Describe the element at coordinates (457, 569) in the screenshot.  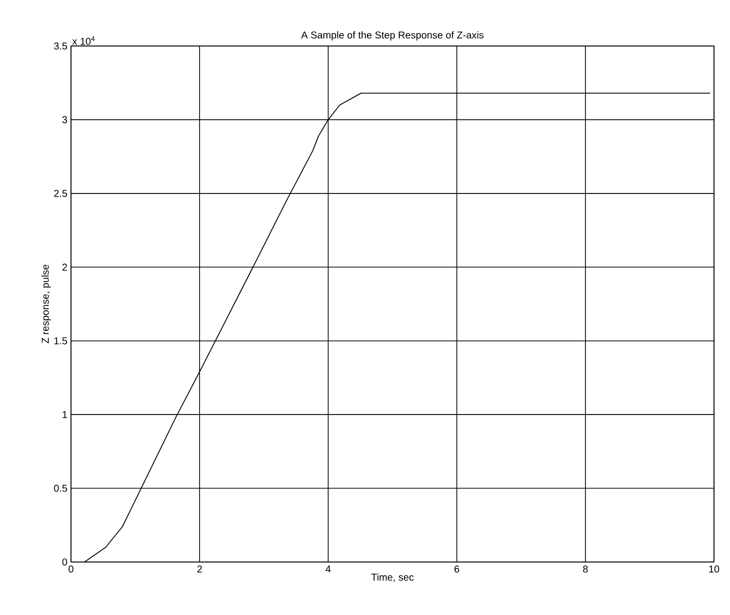
I see `x-tick-label: 6` at that location.